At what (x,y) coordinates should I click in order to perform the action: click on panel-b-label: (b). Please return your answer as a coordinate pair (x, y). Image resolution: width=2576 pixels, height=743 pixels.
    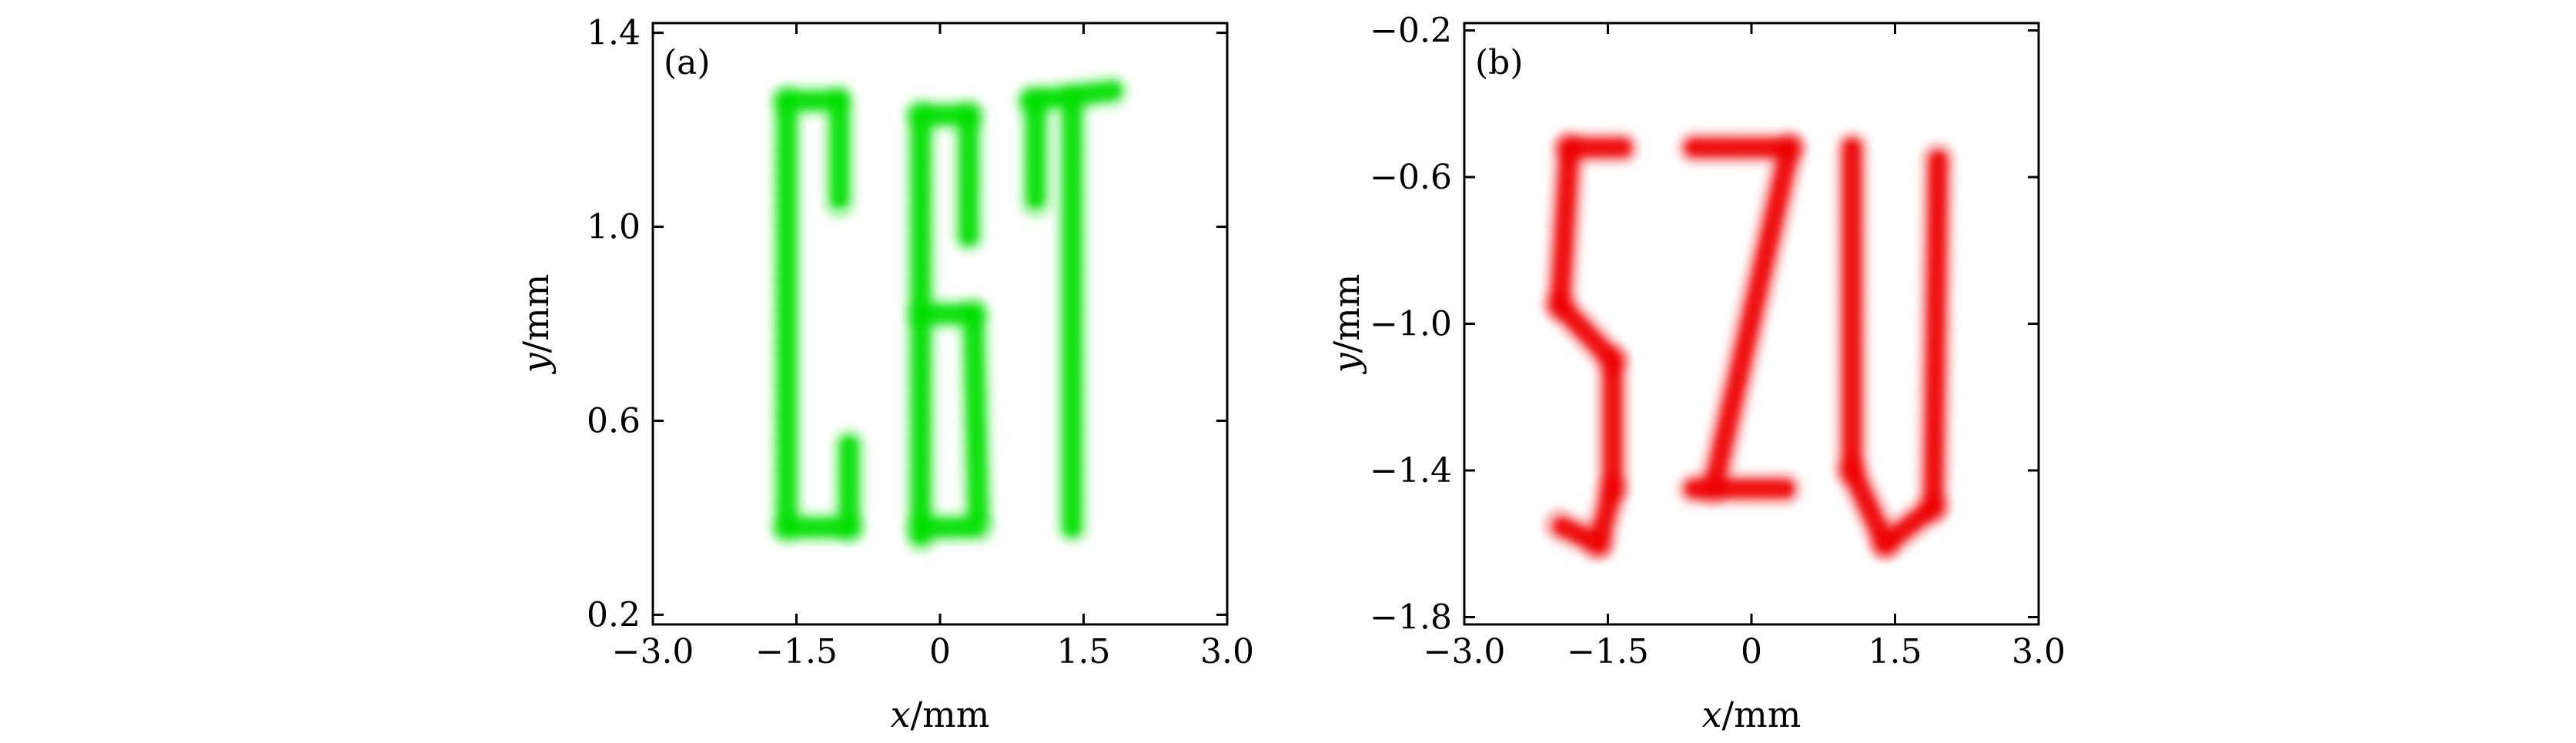
    Looking at the image, I should click on (1499, 62).